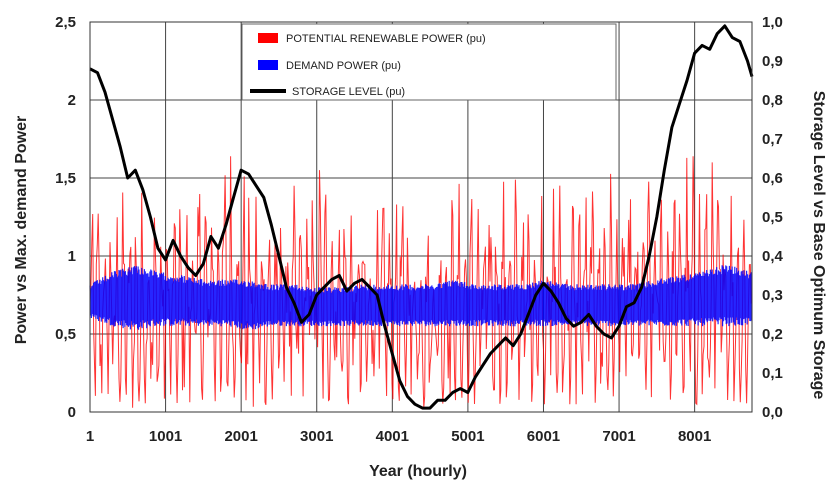 This screenshot has width=828, height=489. Describe the element at coordinates (772, 373) in the screenshot. I see `y2-tick-label: 0,1` at that location.